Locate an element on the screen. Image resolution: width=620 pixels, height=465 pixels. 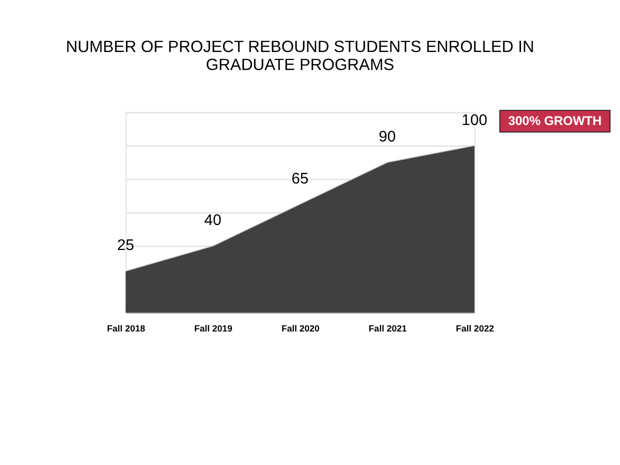
text: NUMBER OF PROJECT REBOUND STUDENTS ENROLLED IN is located at coordinates (300, 47).